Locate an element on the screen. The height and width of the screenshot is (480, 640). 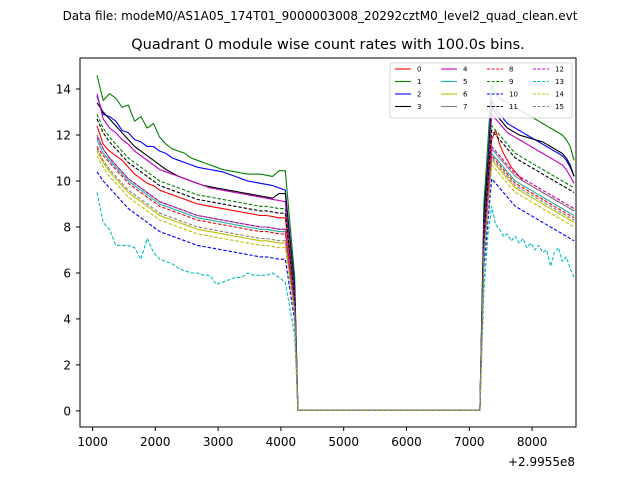
y-tick-label: 12 is located at coordinates (63, 136).